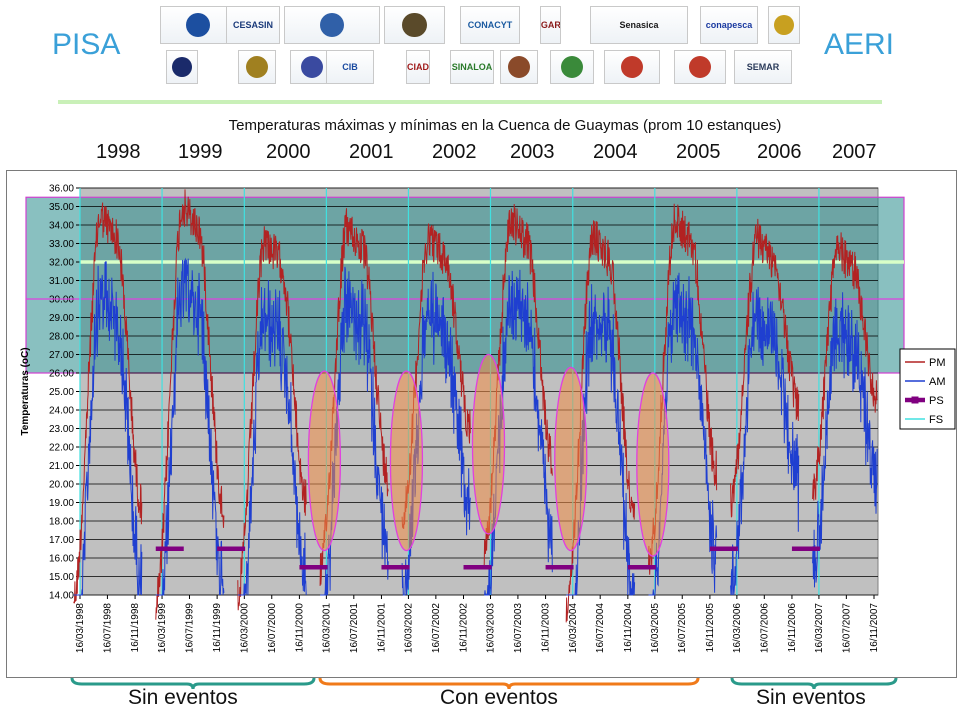 This screenshot has height=720, width=960. I want to click on year-label-2000: 2000, so click(288, 152).